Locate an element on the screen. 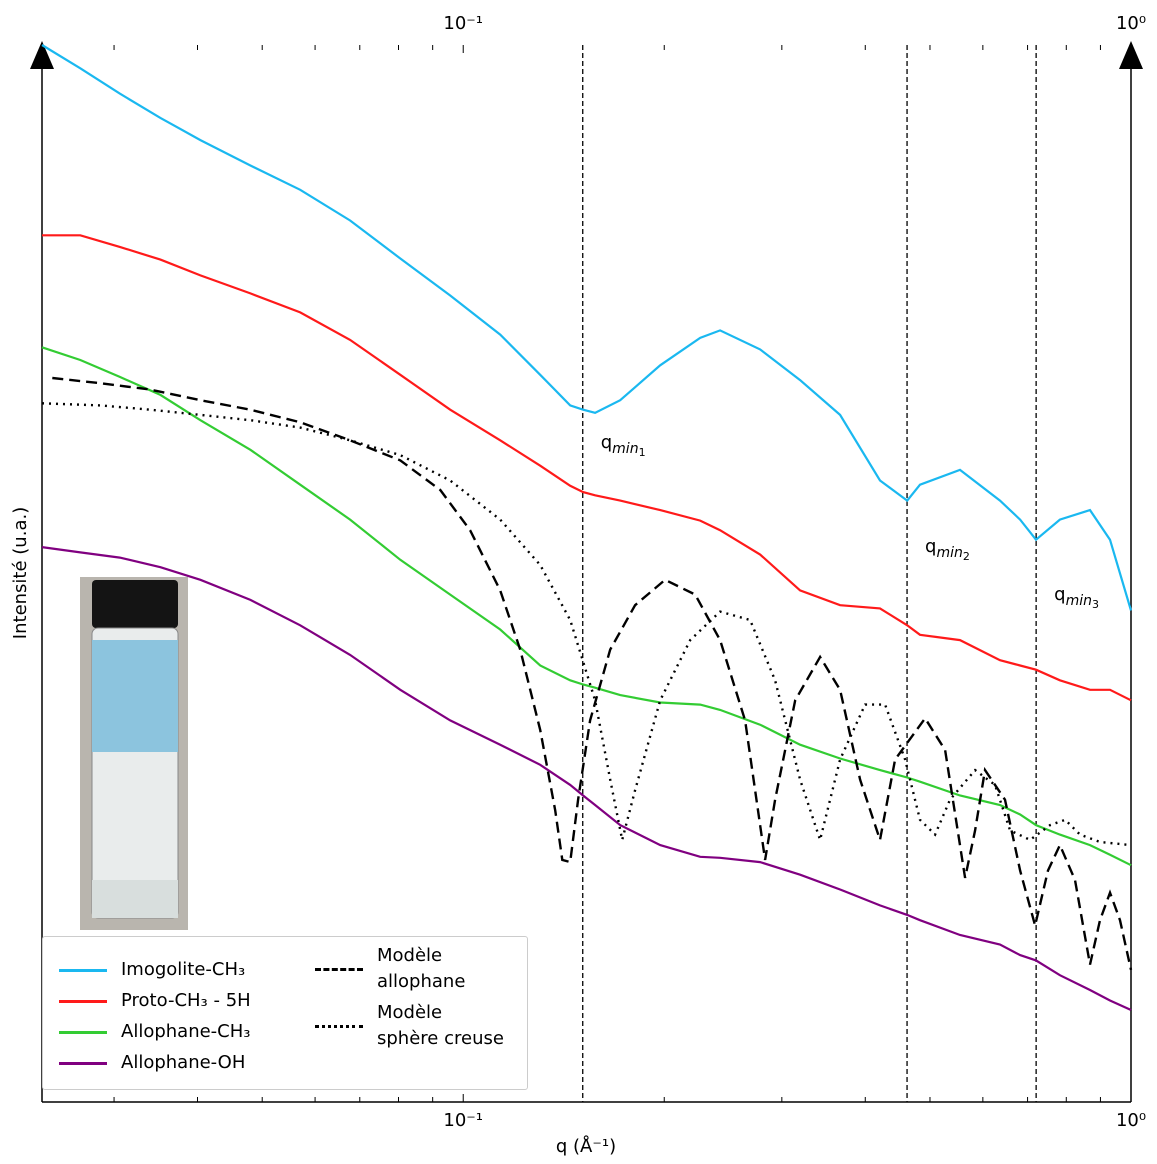 The image size is (1157, 1164). legend-entry: Modèle sphère creuse is located at coordinates (409, 1026).